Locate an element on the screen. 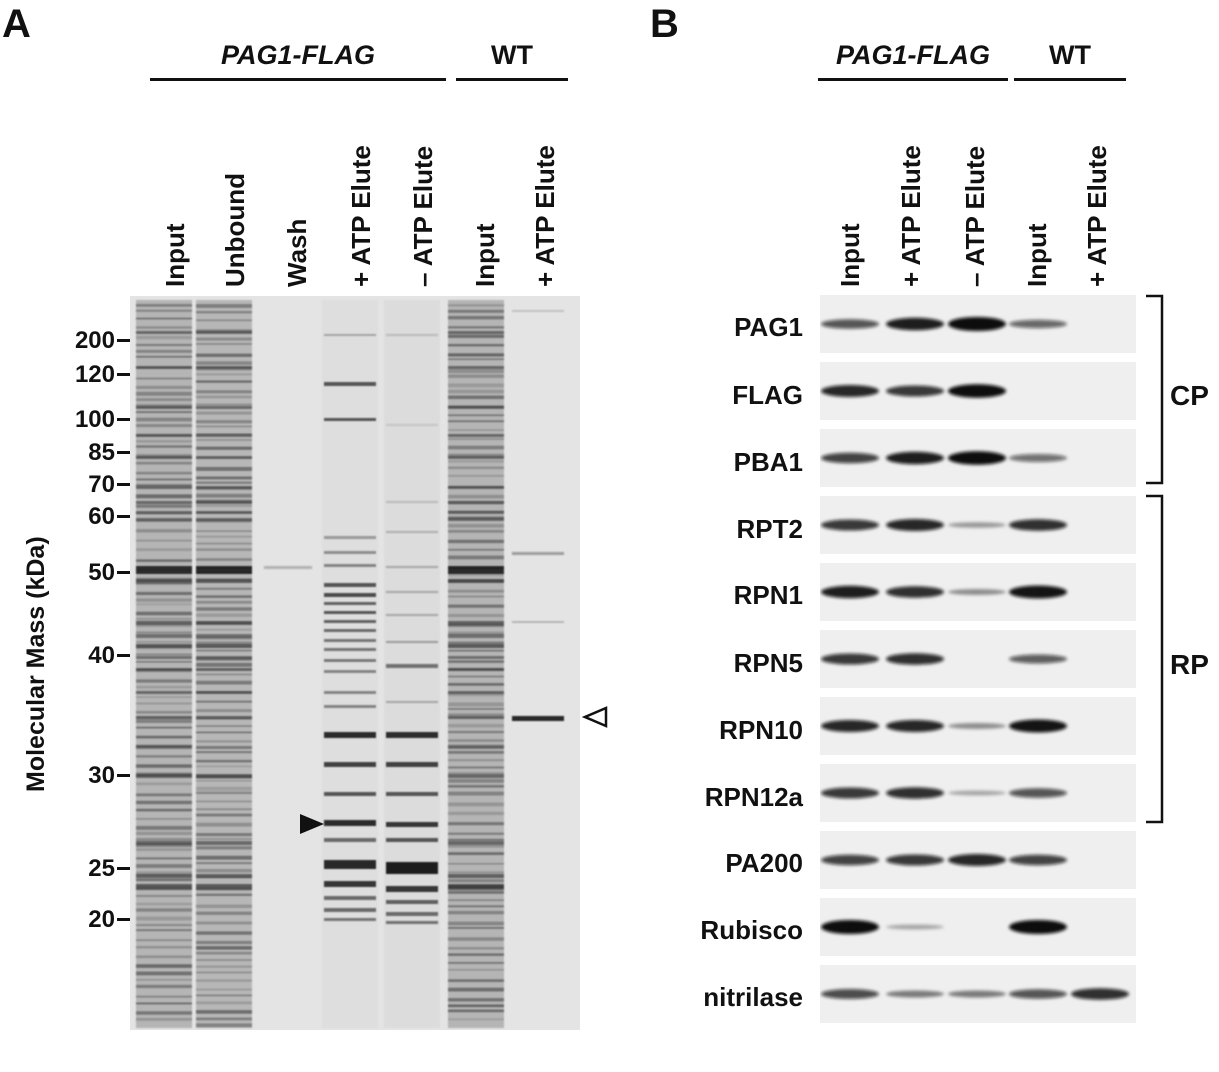  panel-b-lane-label-5: + ATP Elute is located at coordinates (1097, 216).